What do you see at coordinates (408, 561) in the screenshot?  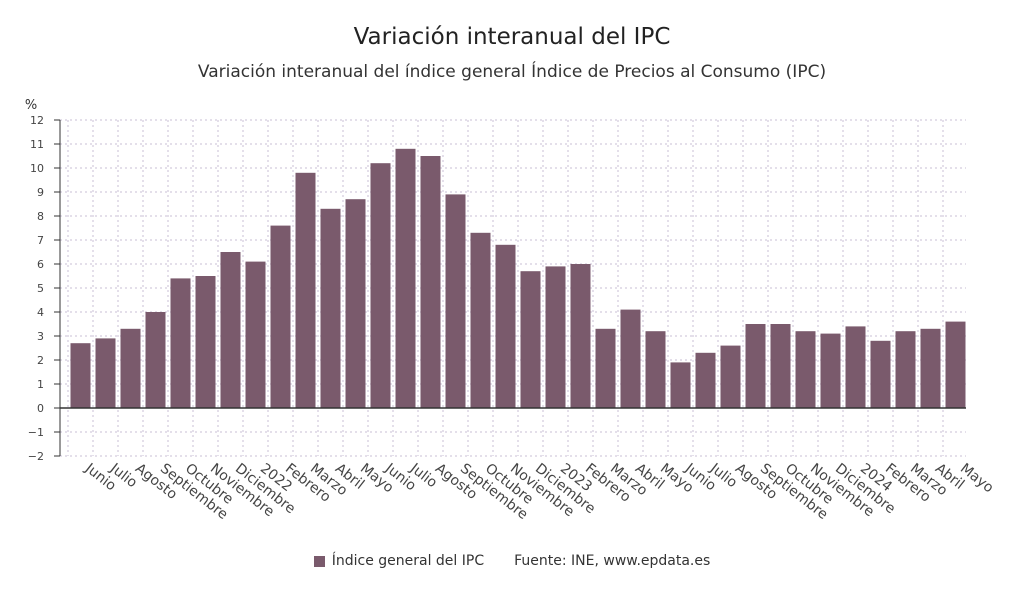 I see `legend-label: Índice general del IPC` at bounding box center [408, 561].